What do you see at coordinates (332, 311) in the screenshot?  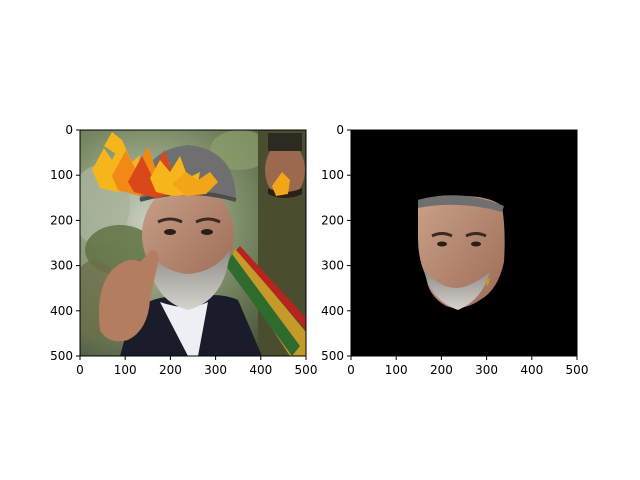 I see `right-y-tick-label: 400` at bounding box center [332, 311].